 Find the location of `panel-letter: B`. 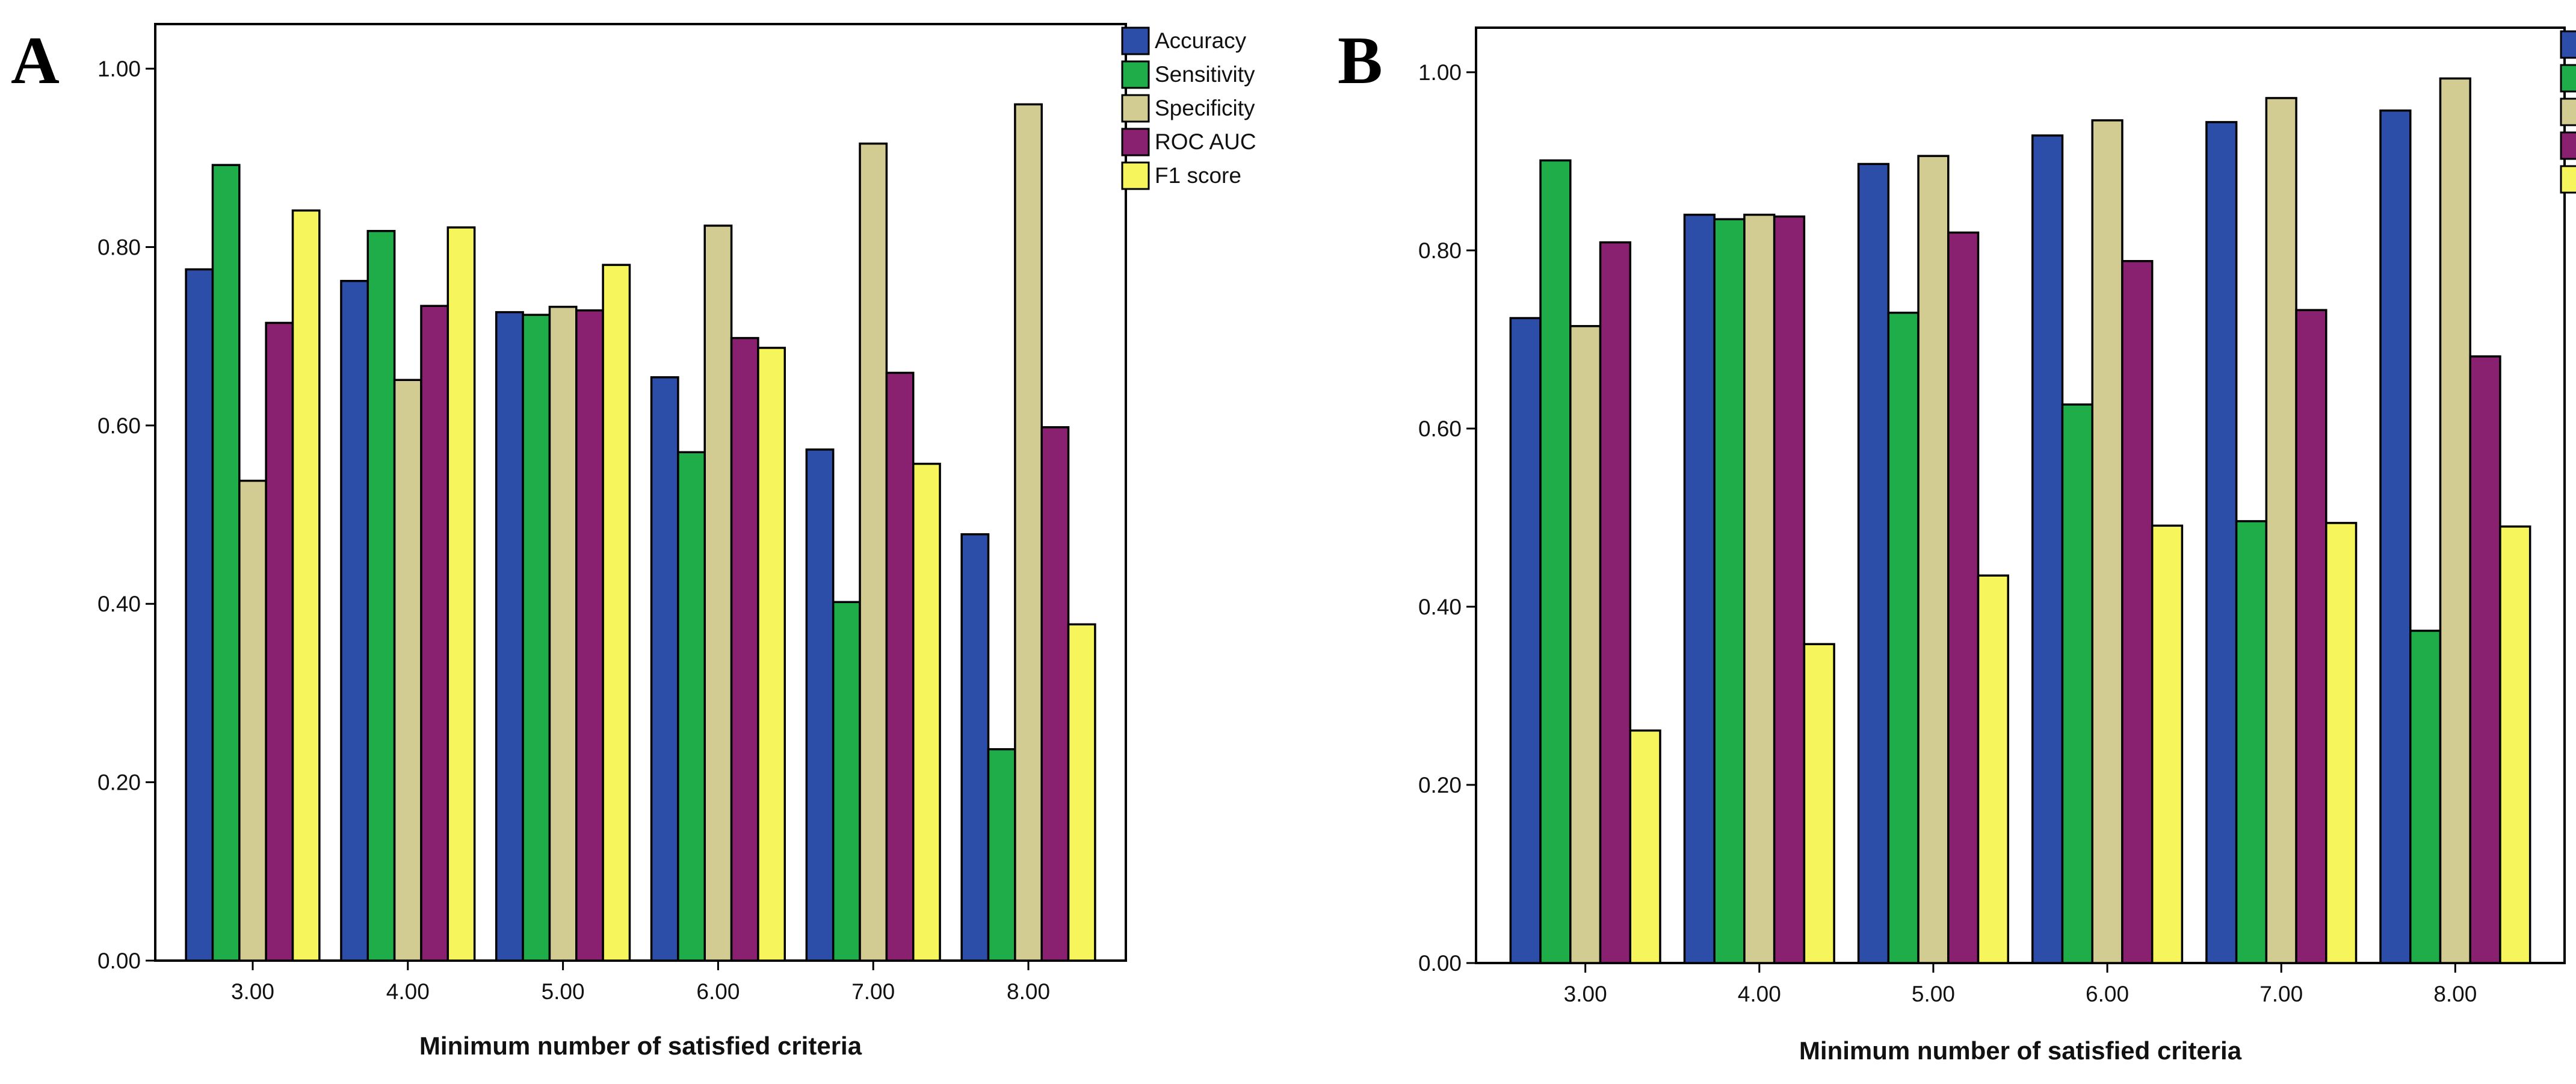

panel-letter: B is located at coordinates (1360, 60).